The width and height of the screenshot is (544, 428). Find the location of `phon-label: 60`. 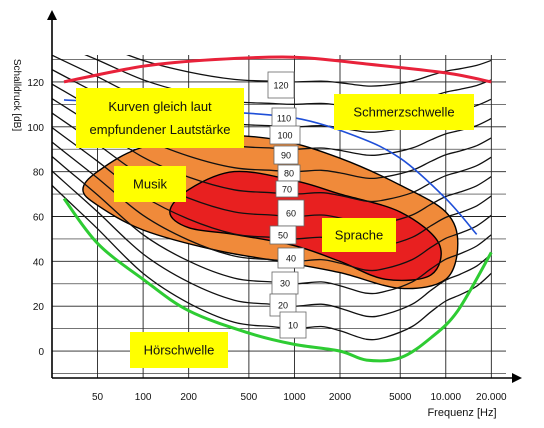

phon-label: 60 is located at coordinates (291, 213).